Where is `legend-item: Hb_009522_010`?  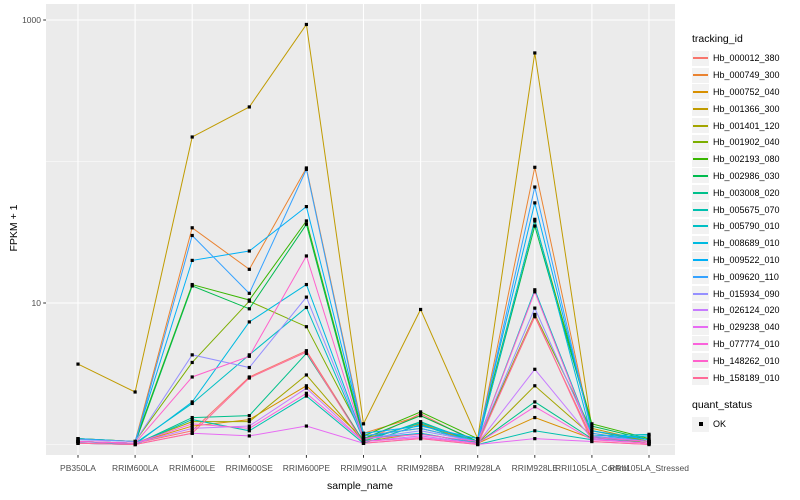 legend-item: Hb_009522_010 is located at coordinates (746, 260).